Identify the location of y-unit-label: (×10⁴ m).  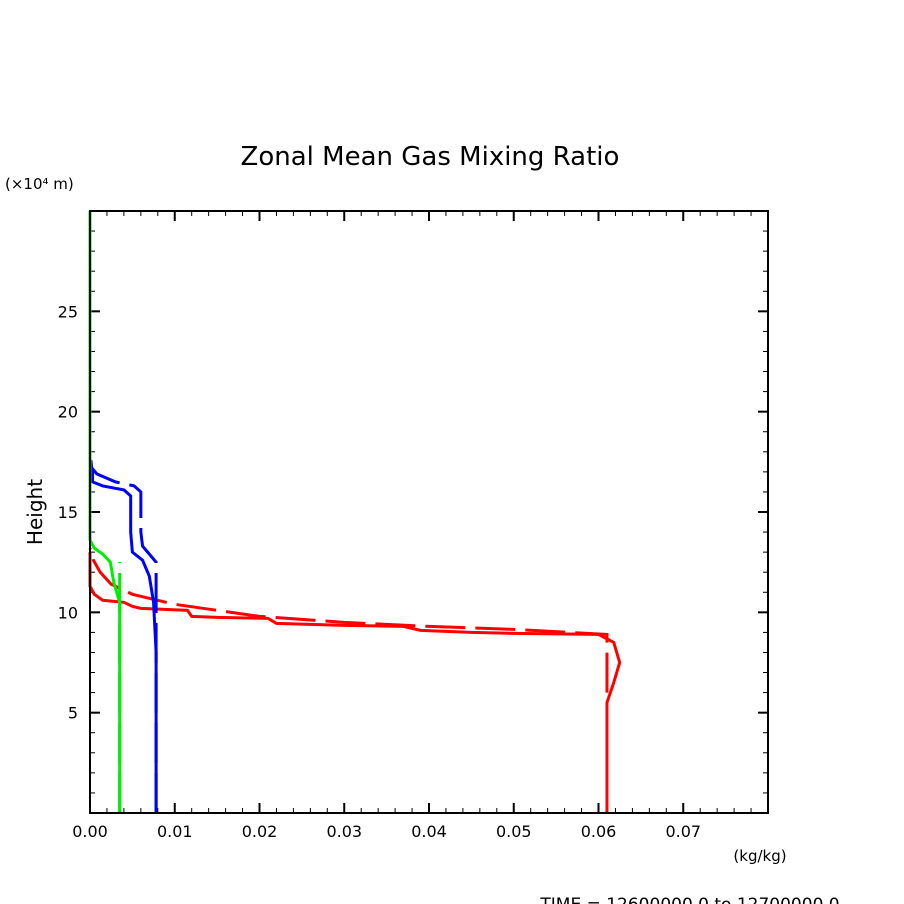
(39, 184).